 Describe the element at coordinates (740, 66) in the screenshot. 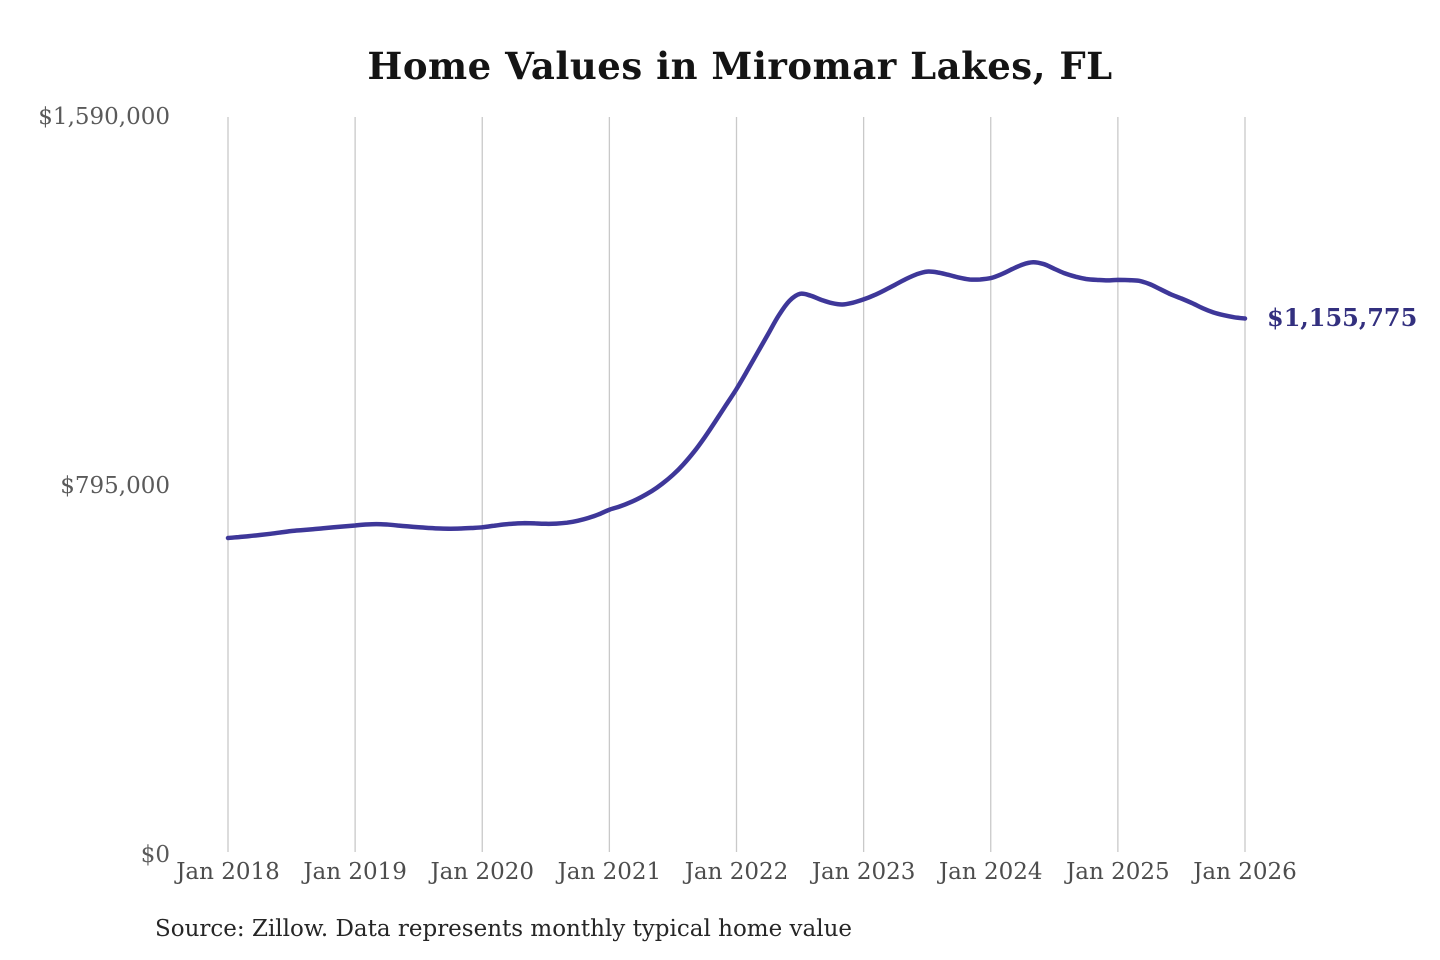

I see `chart-title: Home Values in Miromar Lakes, FL` at that location.